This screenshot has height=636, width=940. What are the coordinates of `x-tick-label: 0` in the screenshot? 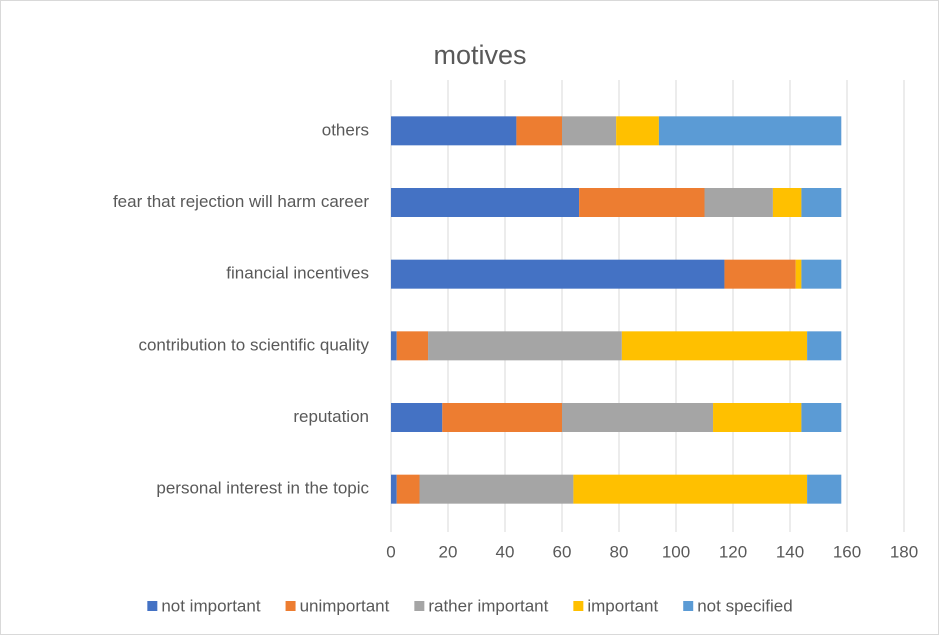 It's located at (390, 551).